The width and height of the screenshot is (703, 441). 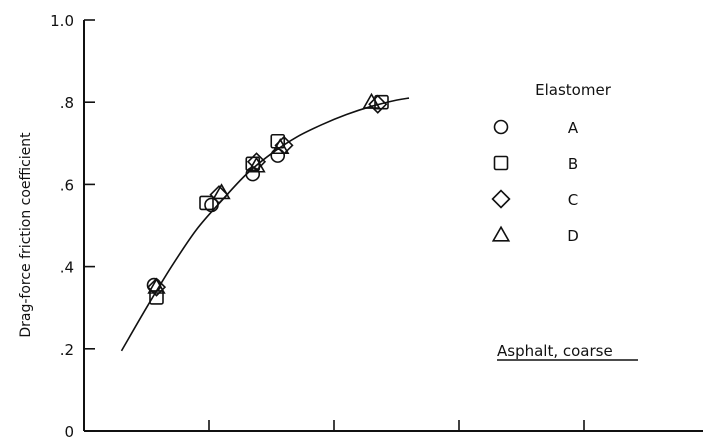 What do you see at coordinates (396, 425) in the screenshot?
I see `x-ticks` at bounding box center [396, 425].